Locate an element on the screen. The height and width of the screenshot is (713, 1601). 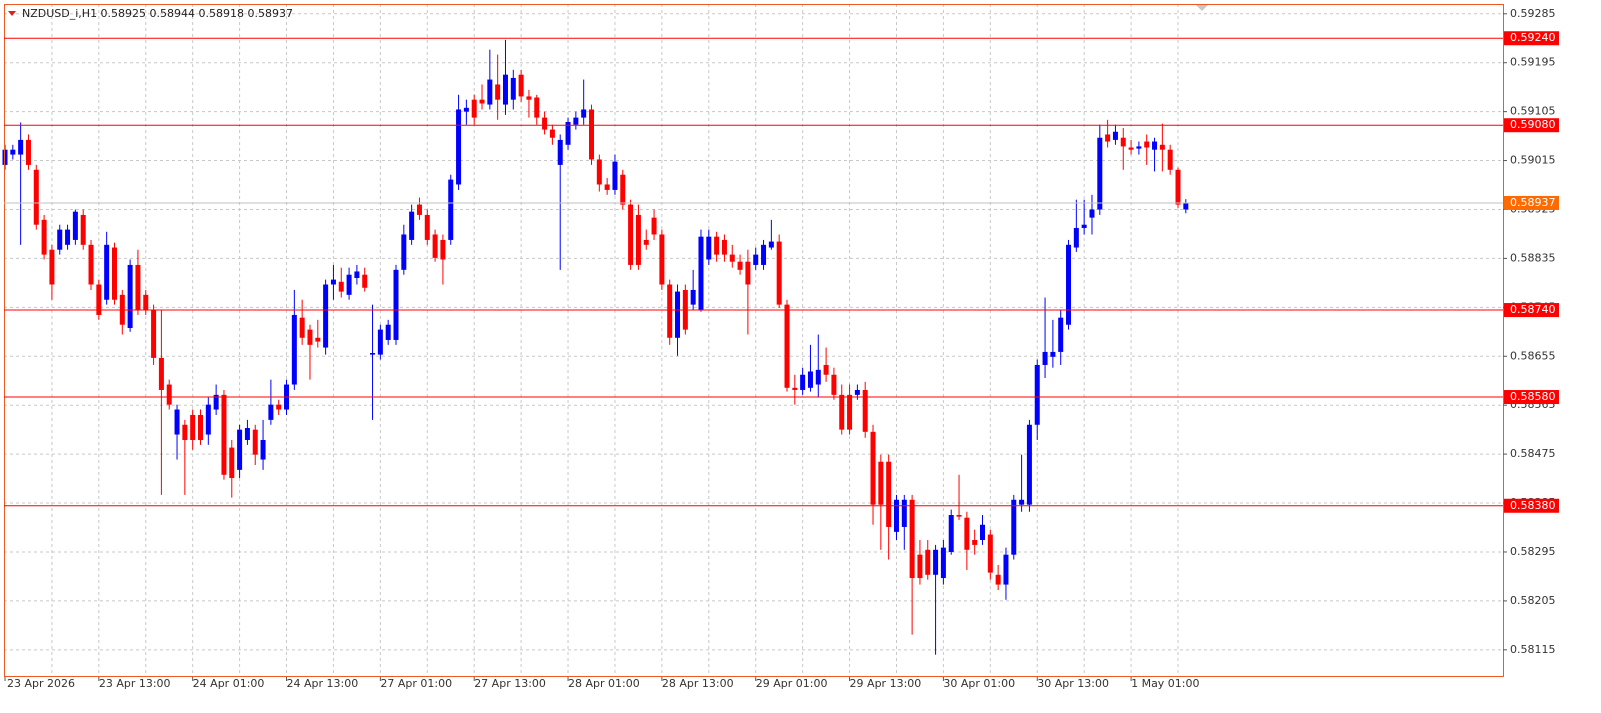
x-tick-label: 30 Apr 01:00 is located at coordinates (979, 683).